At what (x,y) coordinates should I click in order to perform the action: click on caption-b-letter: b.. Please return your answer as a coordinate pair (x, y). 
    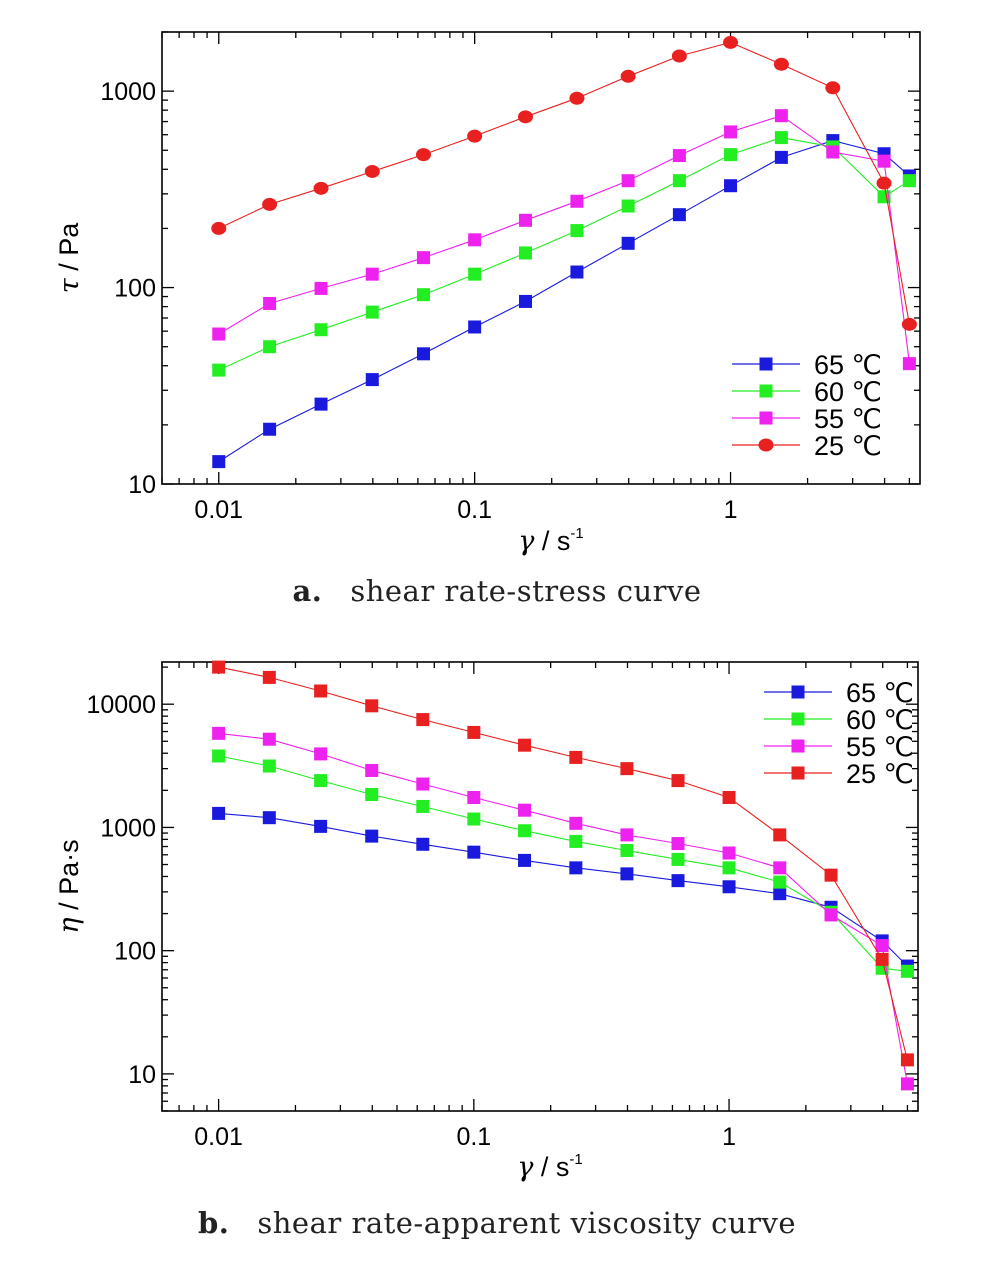
    Looking at the image, I should click on (214, 1223).